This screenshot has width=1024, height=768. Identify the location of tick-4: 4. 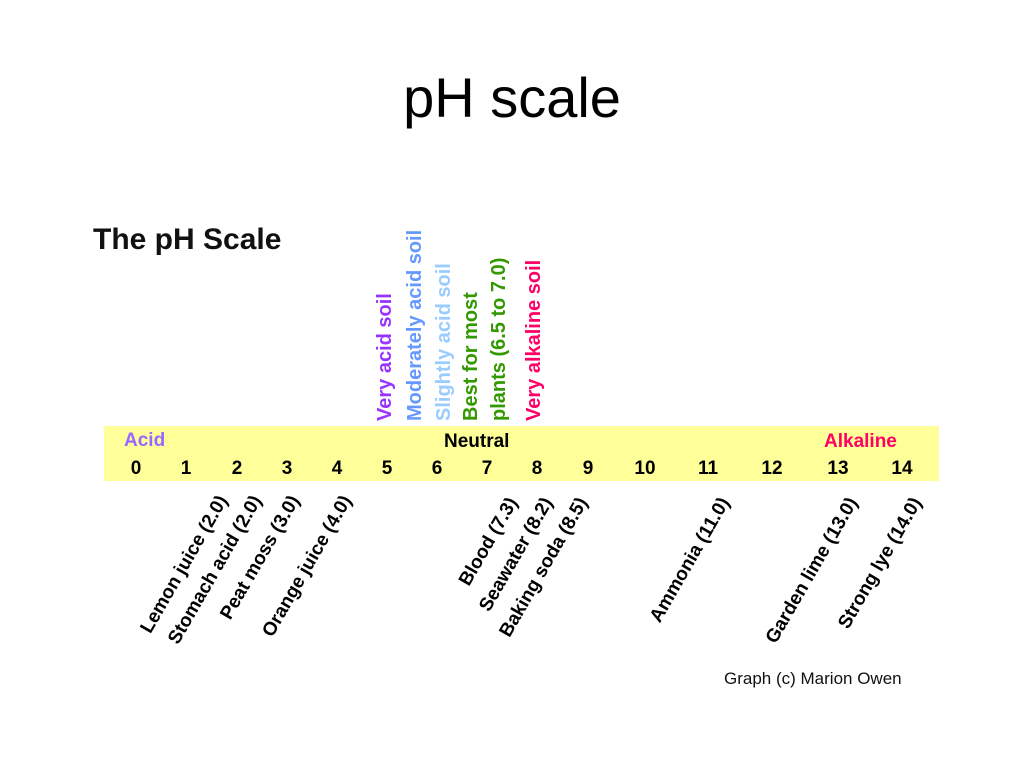
(337, 468).